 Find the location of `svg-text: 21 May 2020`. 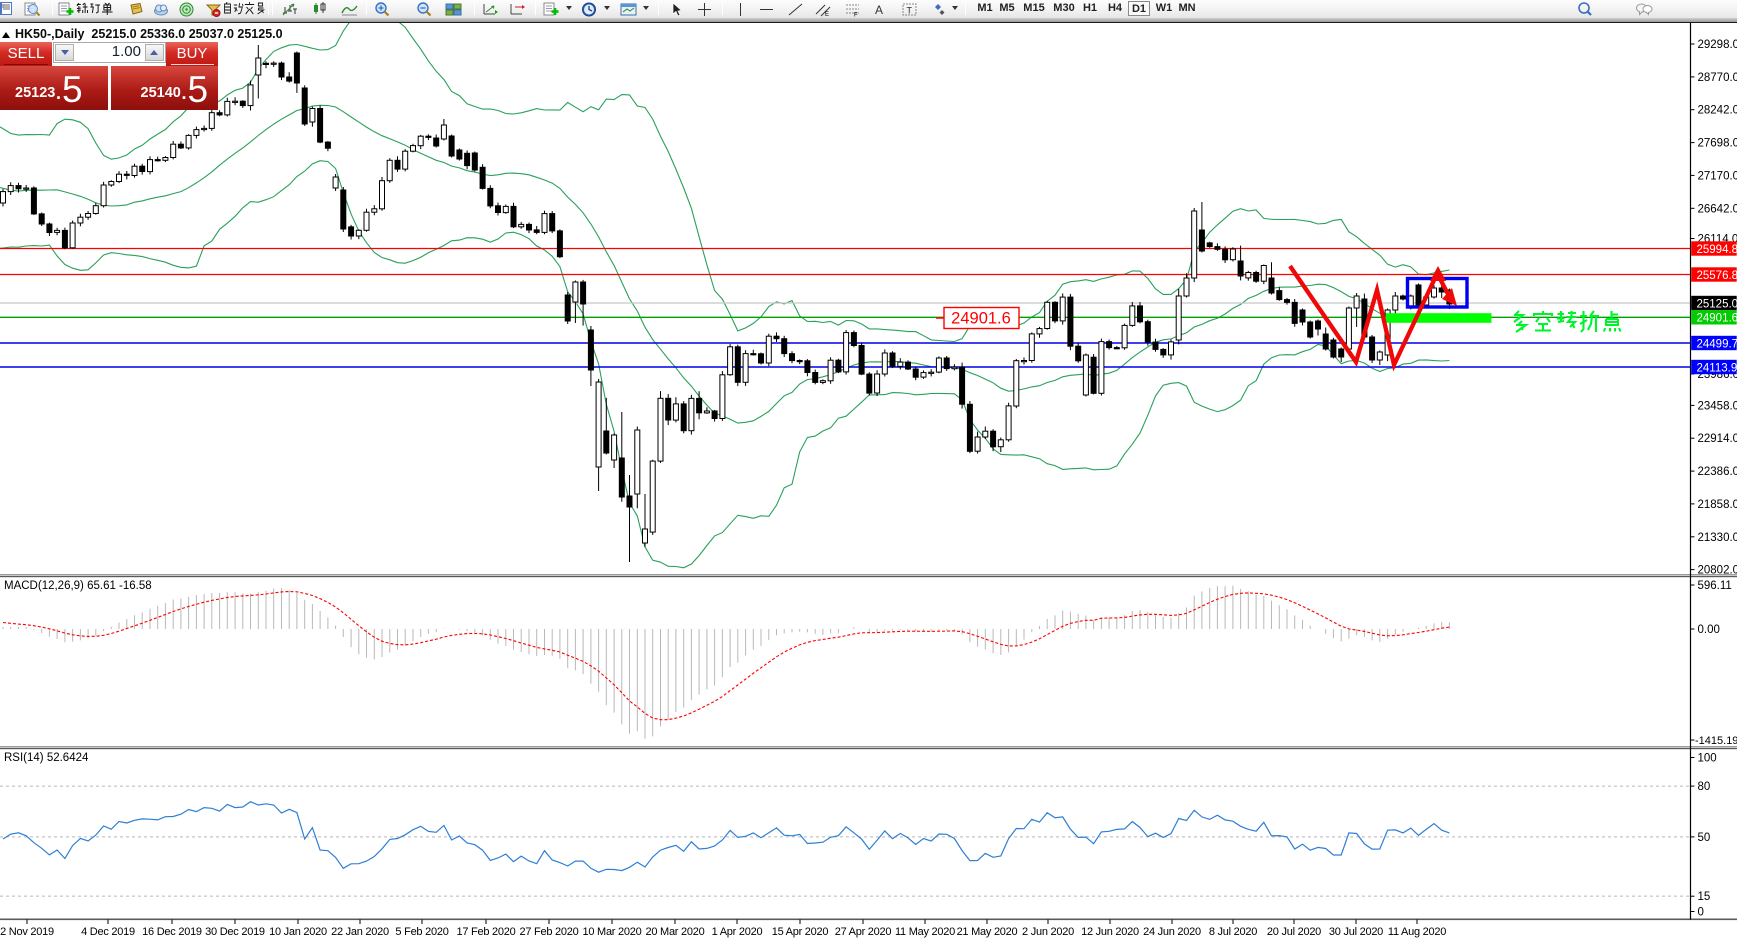

svg-text: 21 May 2020 is located at coordinates (987, 932).